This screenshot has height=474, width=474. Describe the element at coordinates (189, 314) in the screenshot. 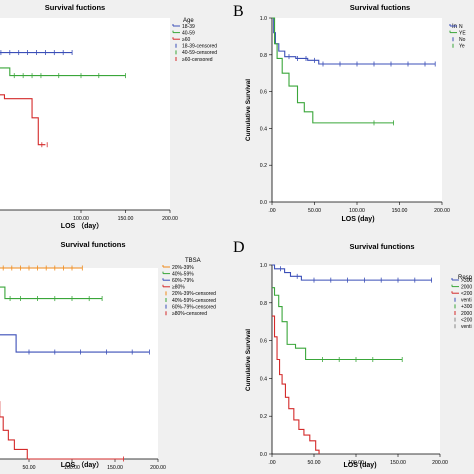

I see `legend-entry: ≥80%-censored` at that location.